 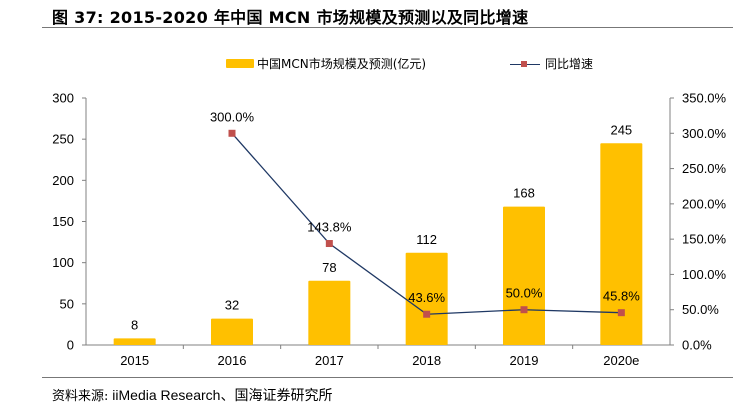 I want to click on title-divider, so click(x=387, y=27).